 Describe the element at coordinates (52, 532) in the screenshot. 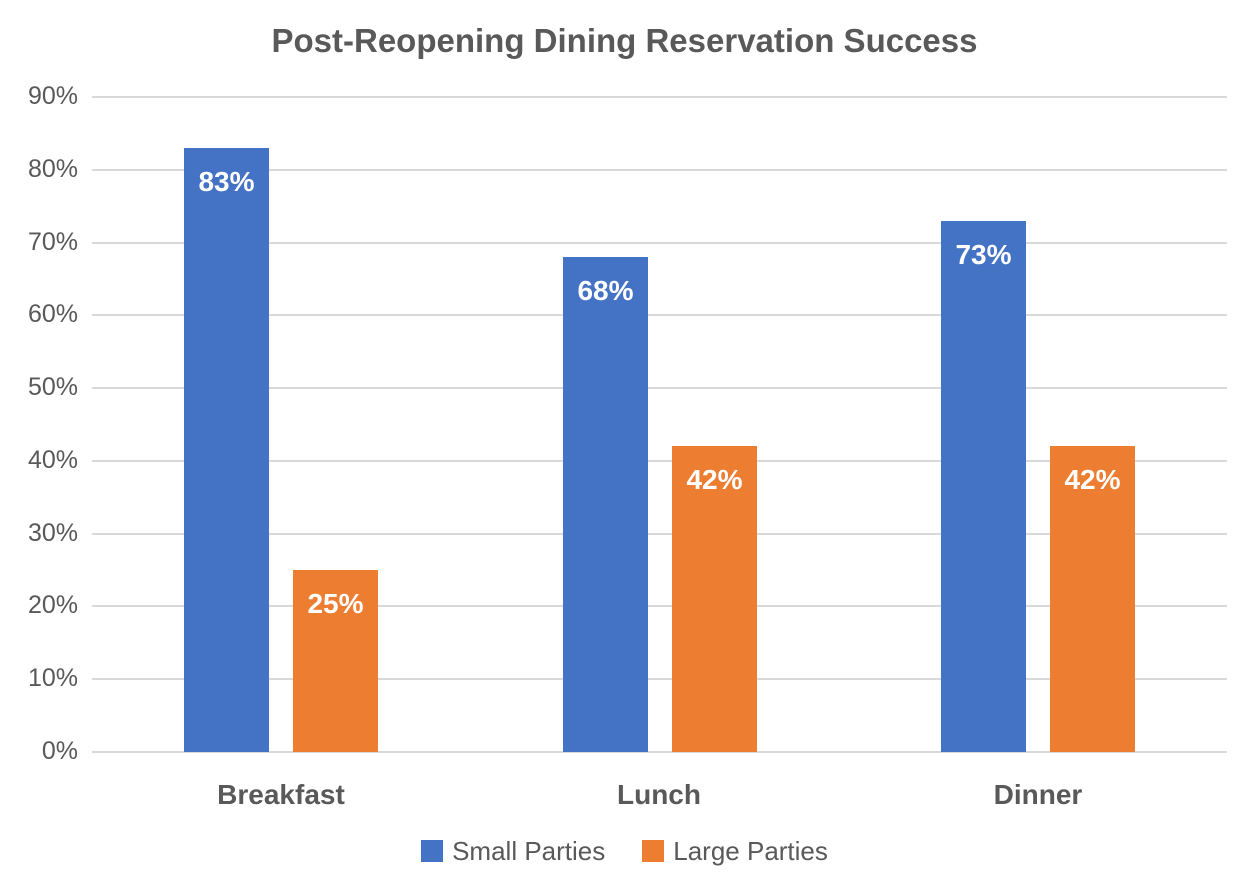

I see `y-axis-tick-label-30: 30%` at that location.